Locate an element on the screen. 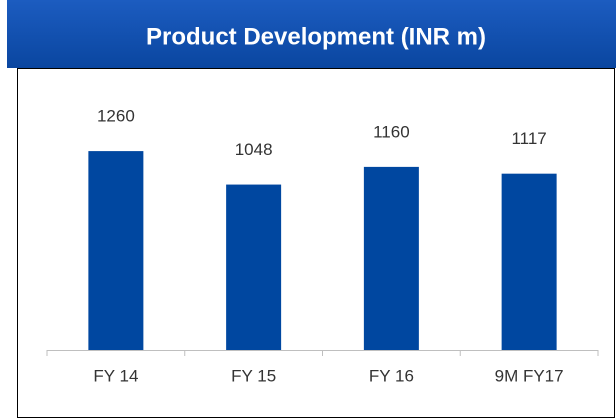  data-label: 1260 is located at coordinates (116, 116).